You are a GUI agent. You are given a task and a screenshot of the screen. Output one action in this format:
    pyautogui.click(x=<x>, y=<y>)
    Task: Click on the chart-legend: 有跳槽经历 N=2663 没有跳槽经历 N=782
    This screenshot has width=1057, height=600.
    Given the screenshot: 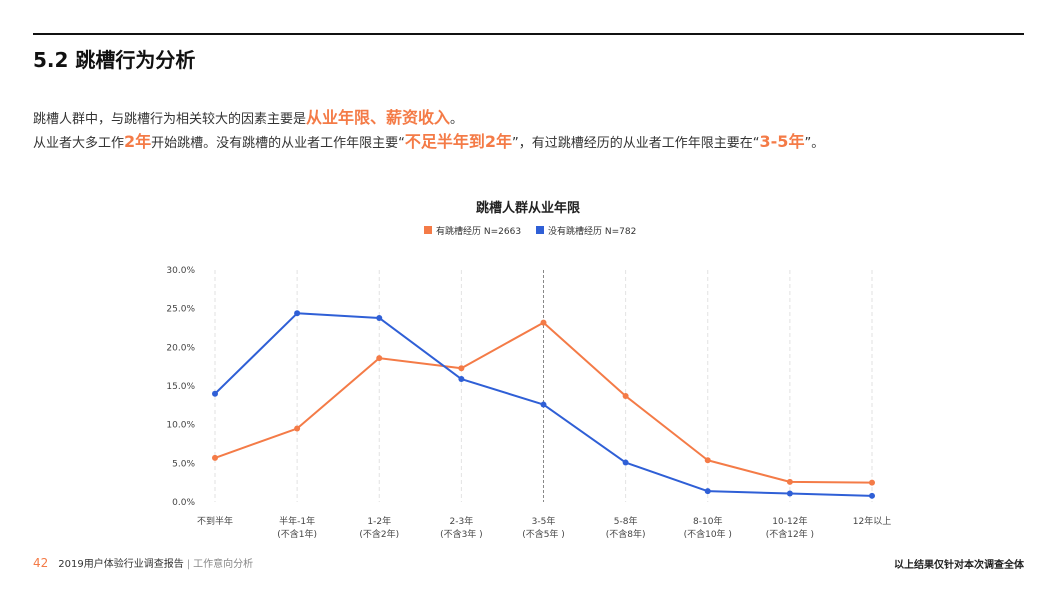 What is the action you would take?
    pyautogui.click(x=530, y=231)
    